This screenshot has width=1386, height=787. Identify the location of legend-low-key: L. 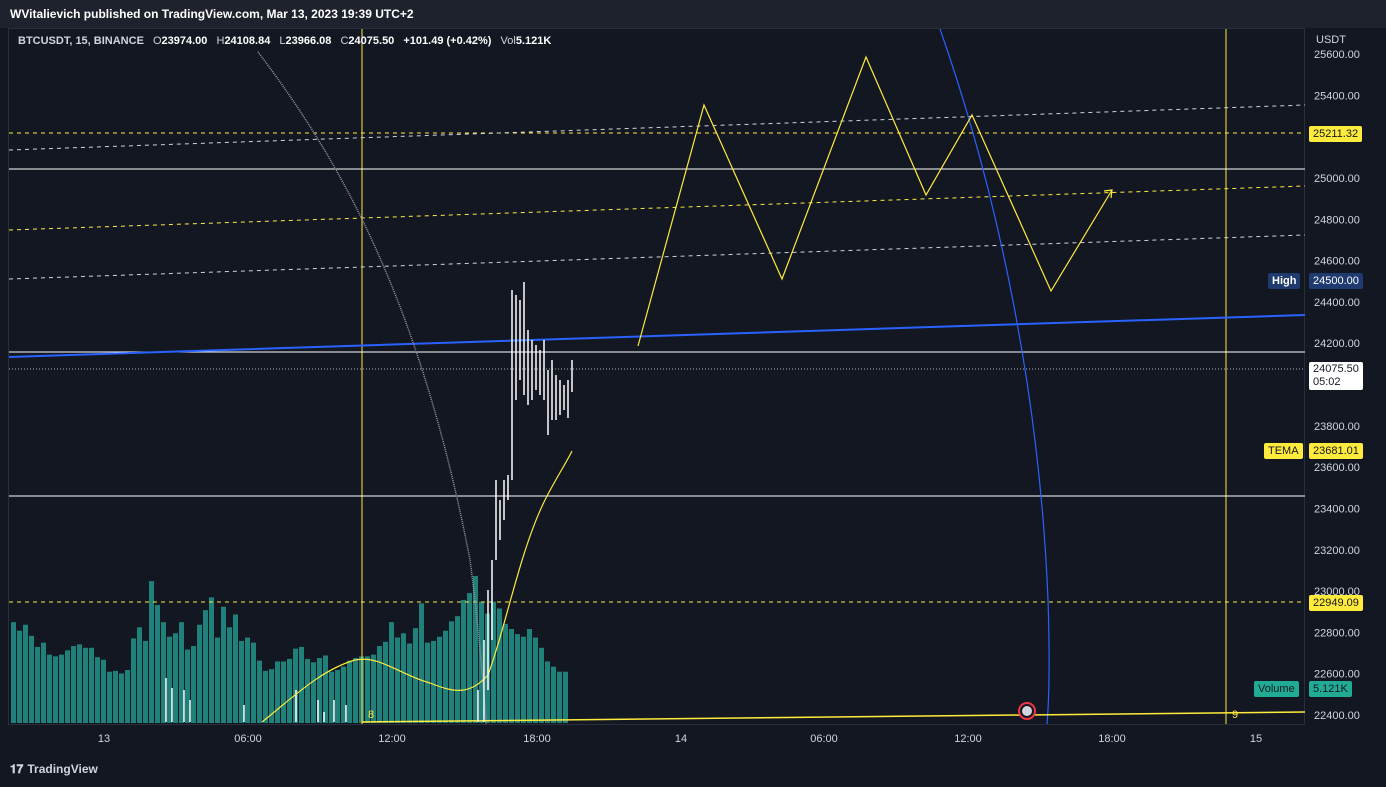
(282, 41).